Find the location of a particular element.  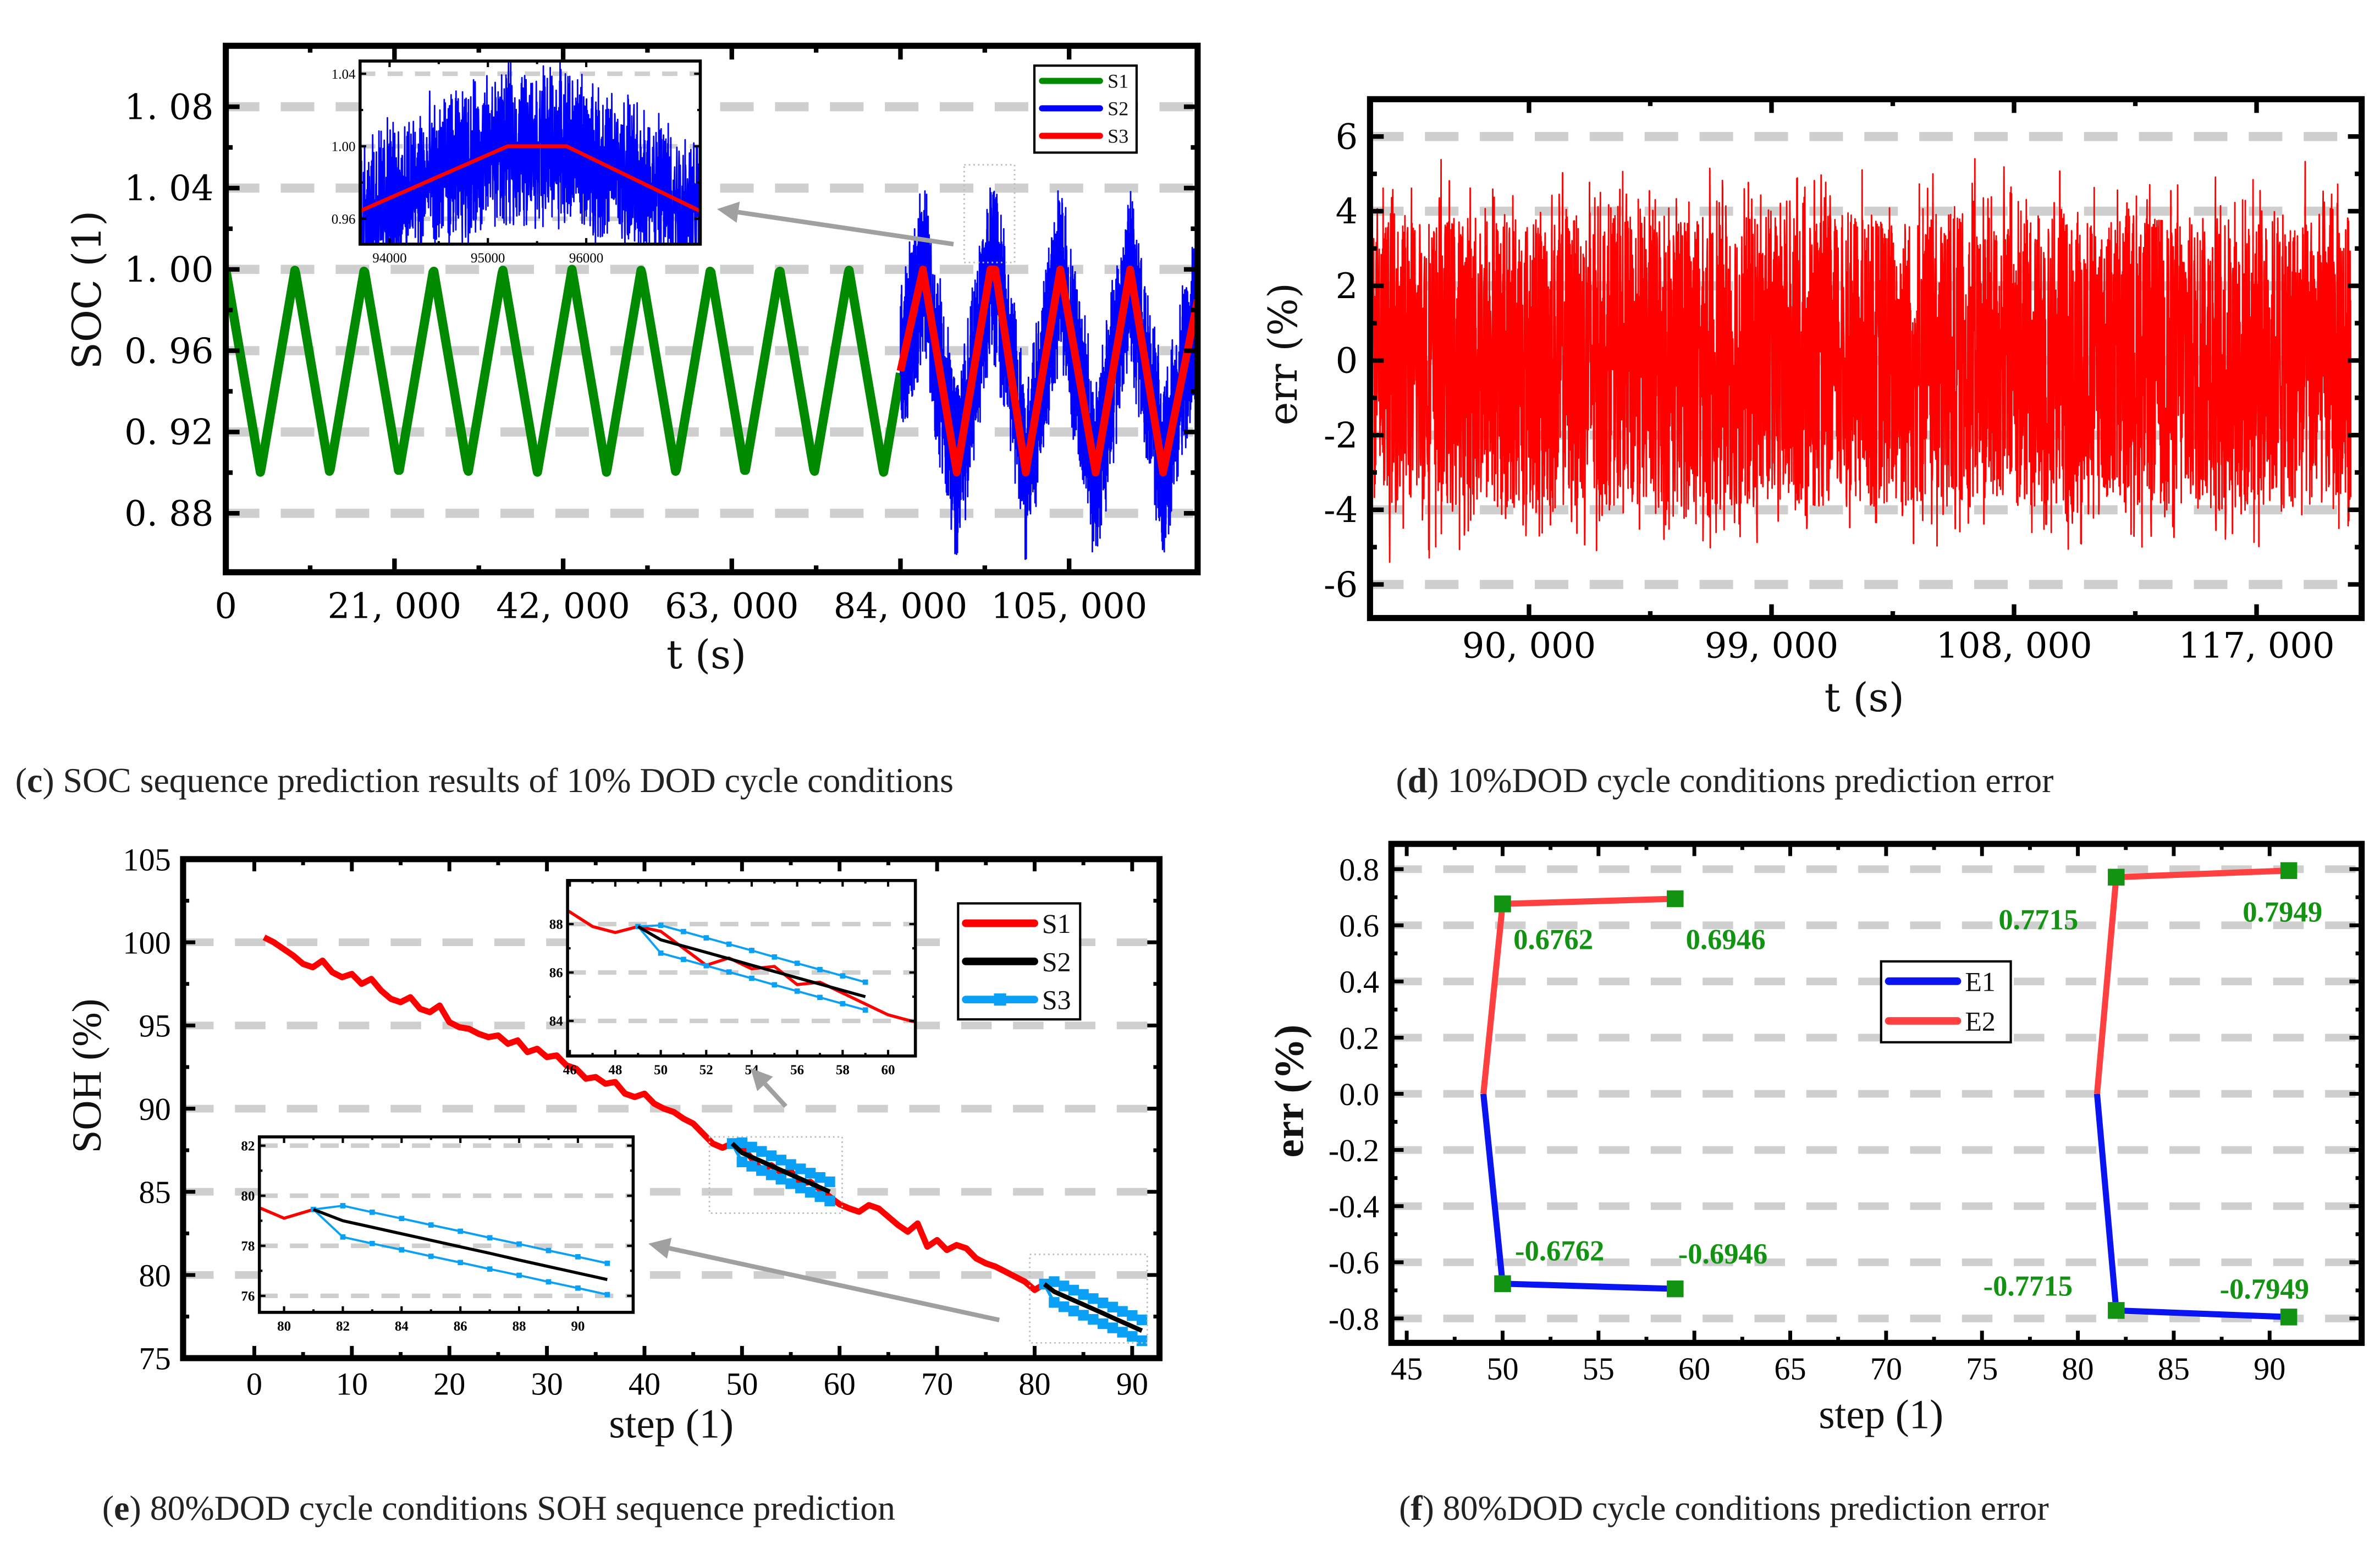

y-tick-label: 0.6 is located at coordinates (1359, 926).